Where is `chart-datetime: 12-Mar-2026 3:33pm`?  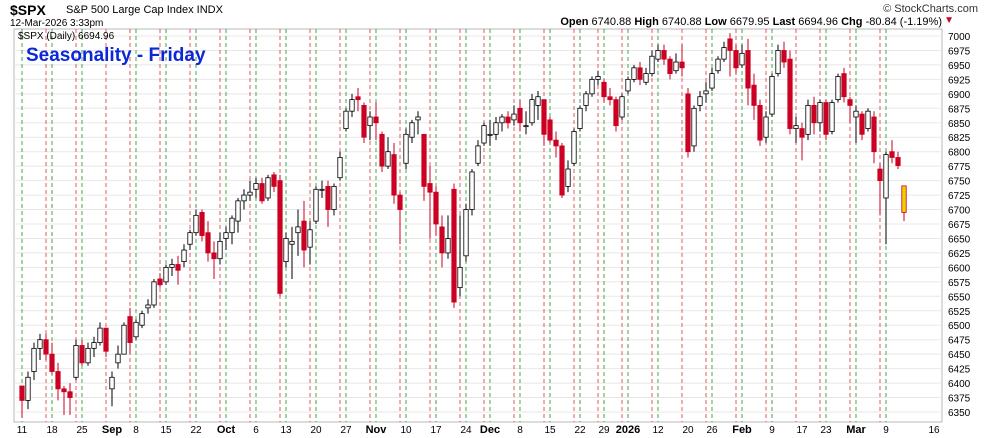 chart-datetime: 12-Mar-2026 3:33pm is located at coordinates (57, 23).